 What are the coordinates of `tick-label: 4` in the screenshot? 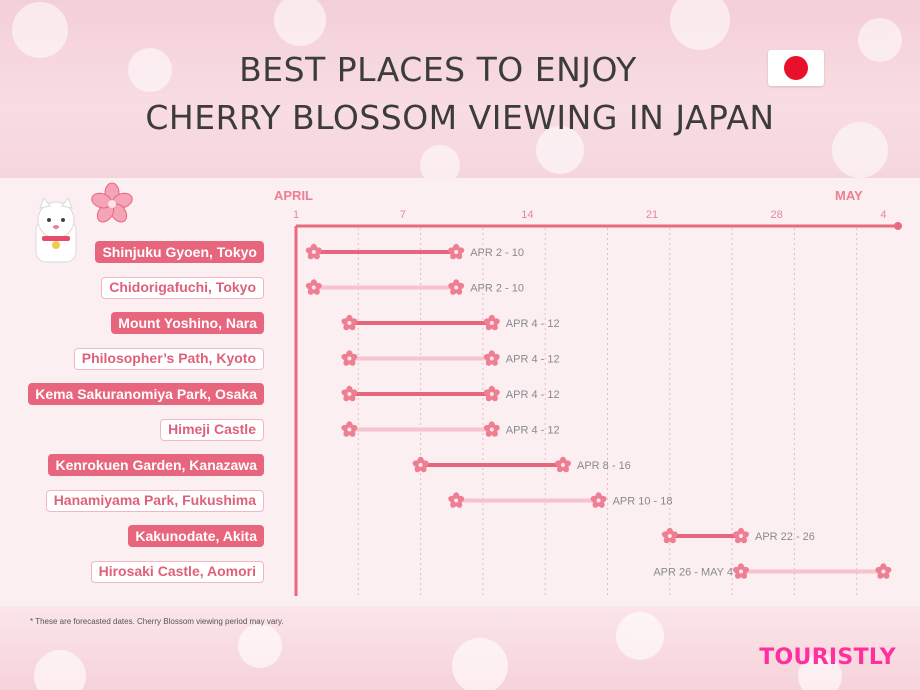 It's located at (883, 215).